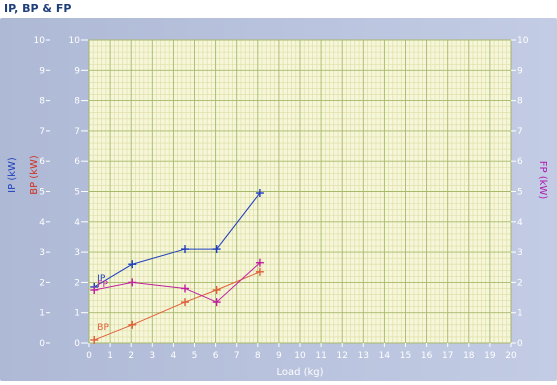 This screenshot has width=557, height=385. I want to click on x-tick-label: 11, so click(320, 356).